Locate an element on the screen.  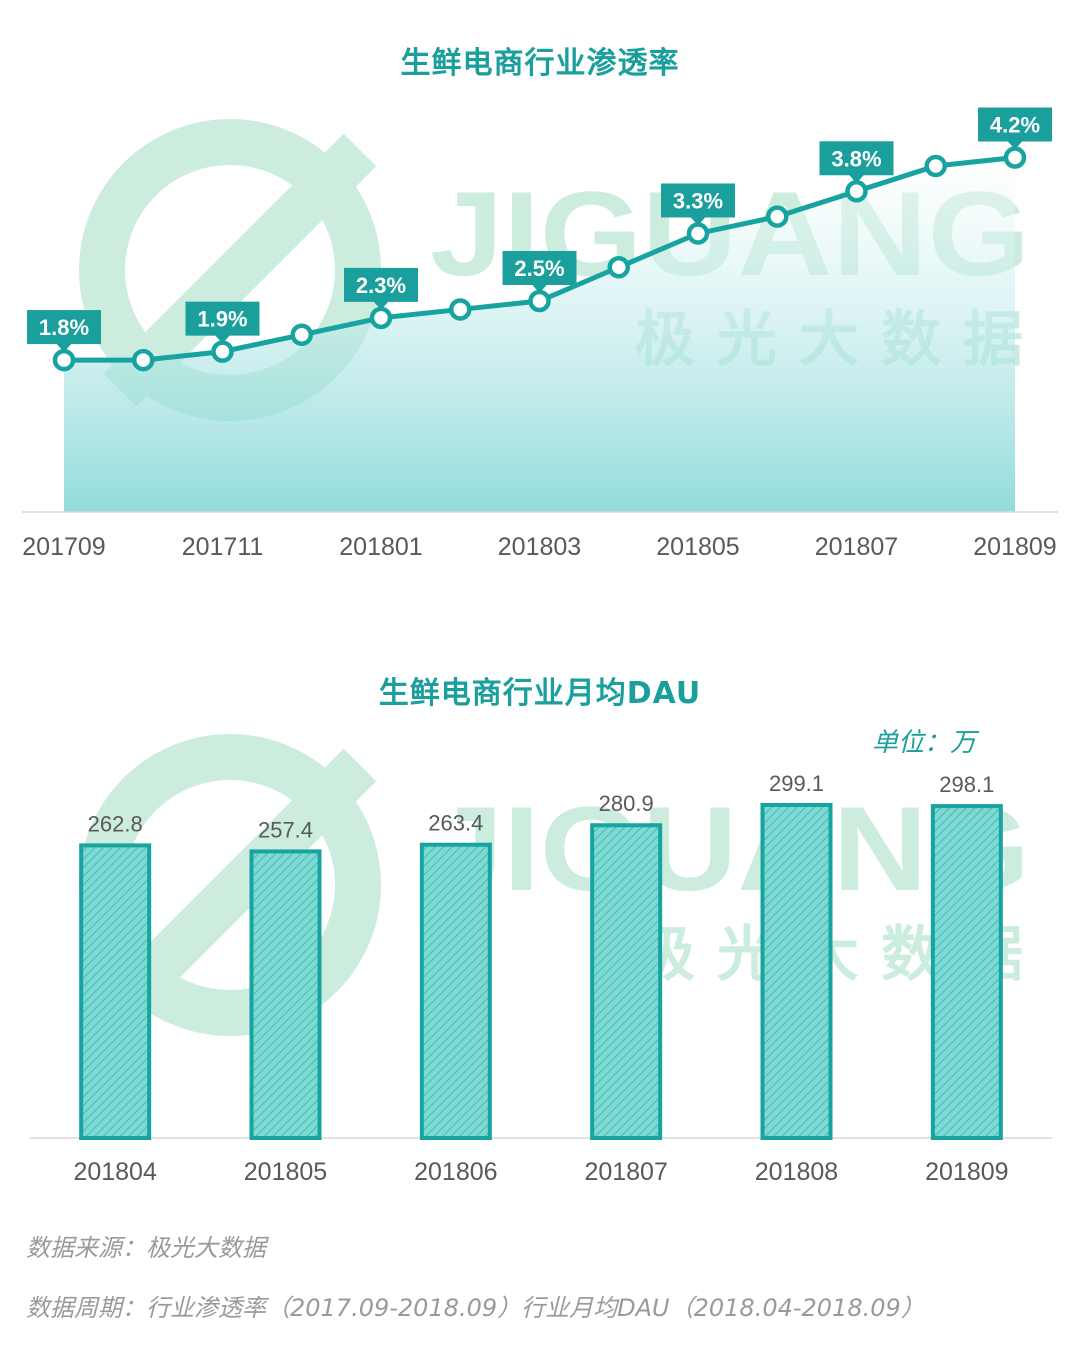
x-tick-label: 201709 is located at coordinates (63, 547).